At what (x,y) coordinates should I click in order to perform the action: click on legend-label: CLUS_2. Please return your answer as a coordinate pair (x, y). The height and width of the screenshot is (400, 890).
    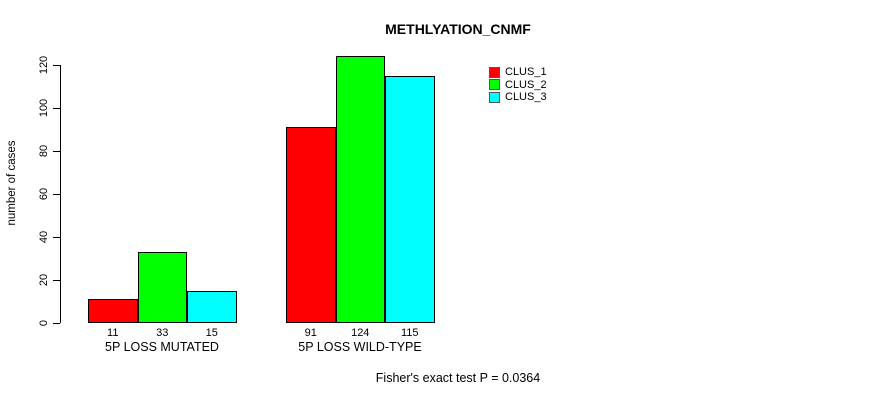
    Looking at the image, I should click on (526, 84).